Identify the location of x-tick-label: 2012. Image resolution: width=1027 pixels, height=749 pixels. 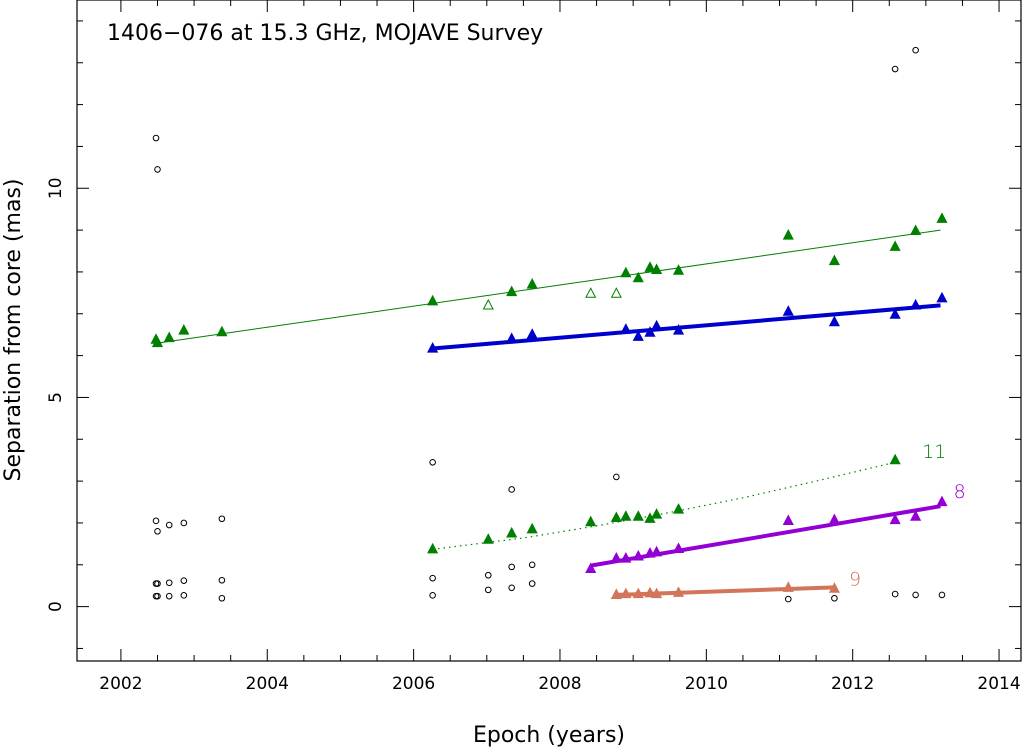
(852, 684).